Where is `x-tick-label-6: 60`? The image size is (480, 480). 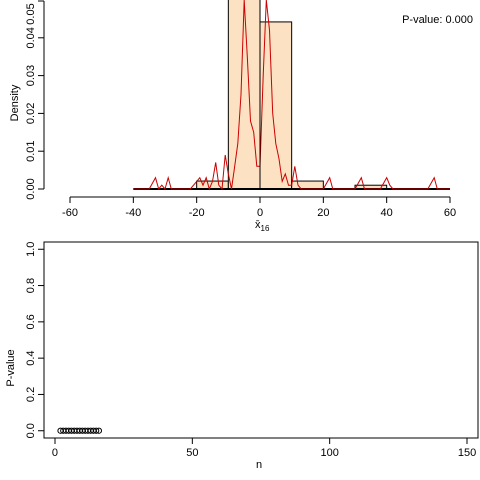 x-tick-label-6: 60 is located at coordinates (450, 213).